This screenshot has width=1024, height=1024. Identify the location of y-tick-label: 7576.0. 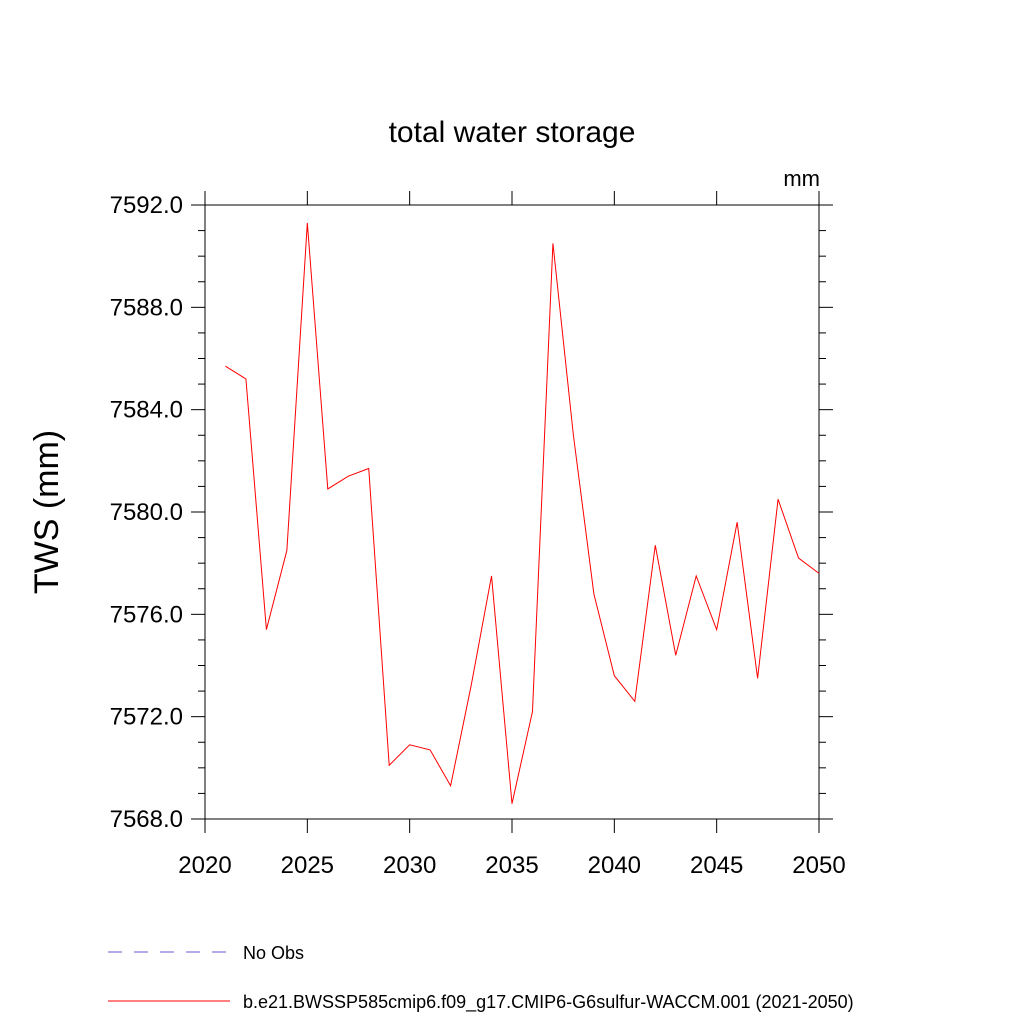
(146, 614).